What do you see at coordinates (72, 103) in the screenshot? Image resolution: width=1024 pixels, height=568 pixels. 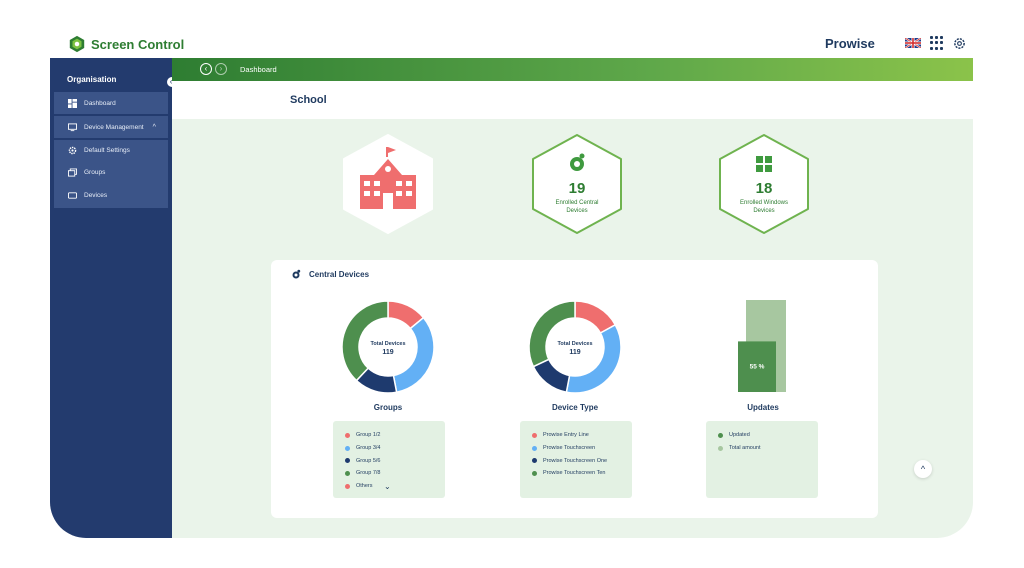 I see `dashboard-icon` at bounding box center [72, 103].